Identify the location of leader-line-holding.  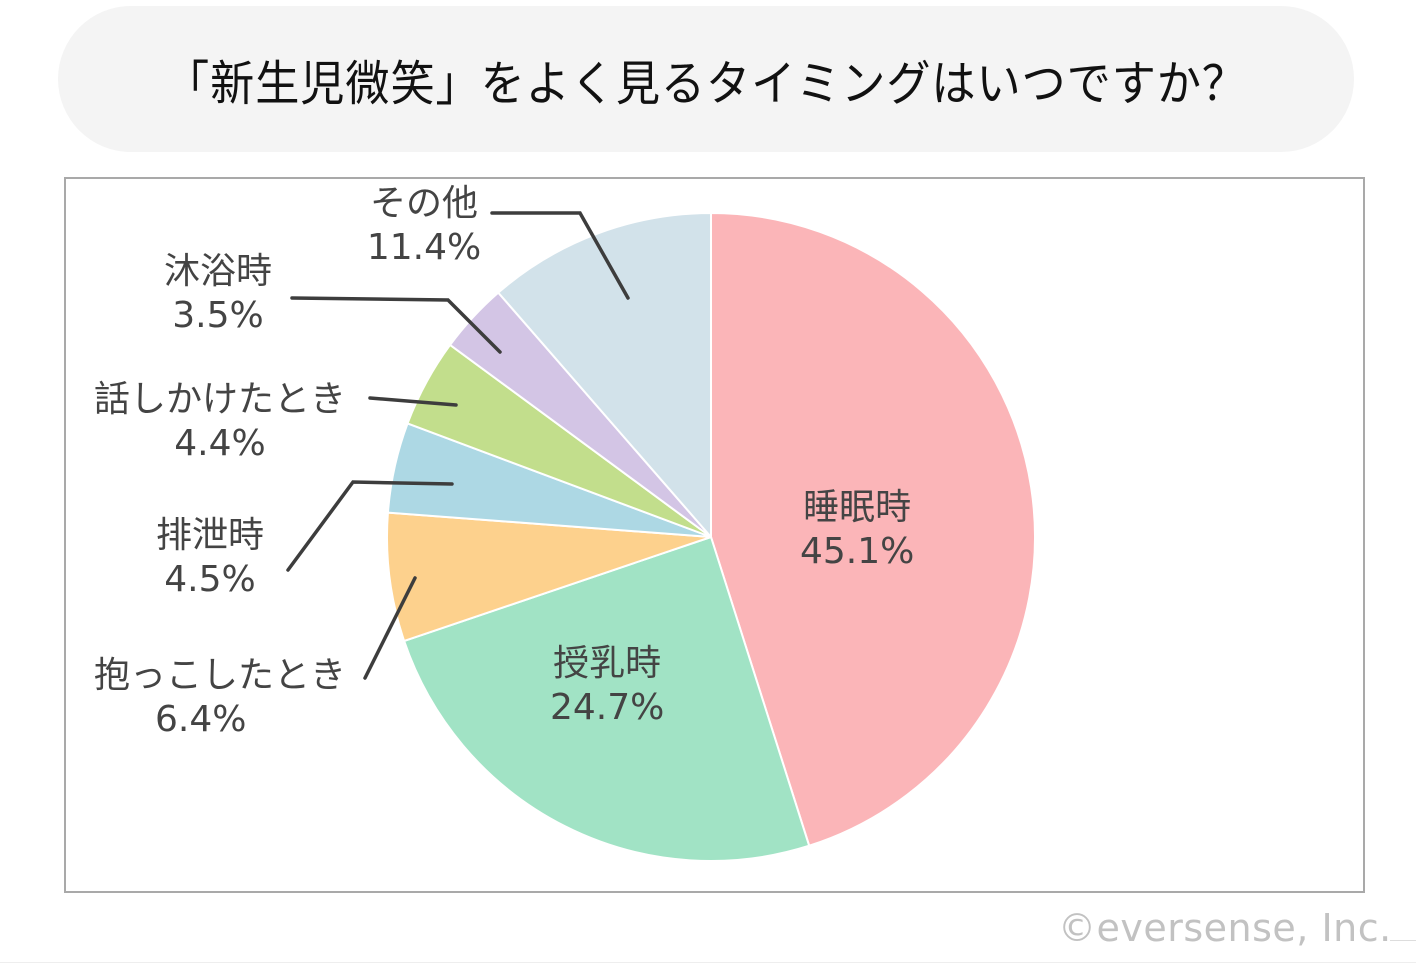
(390, 628).